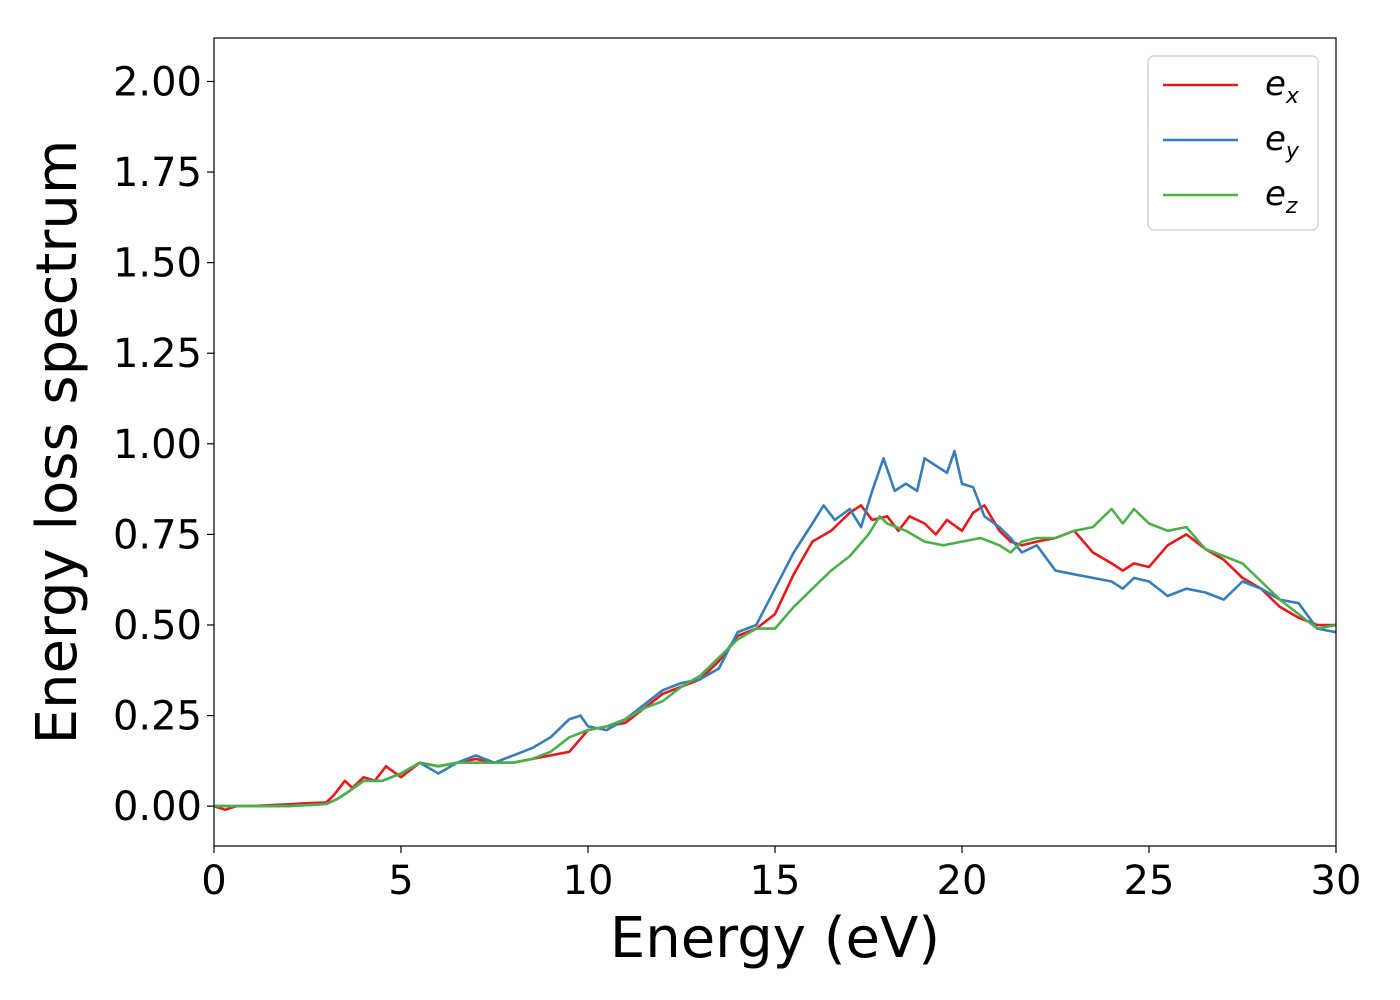 The height and width of the screenshot is (1000, 1400). I want to click on x-tick-label: 30, so click(1336, 881).